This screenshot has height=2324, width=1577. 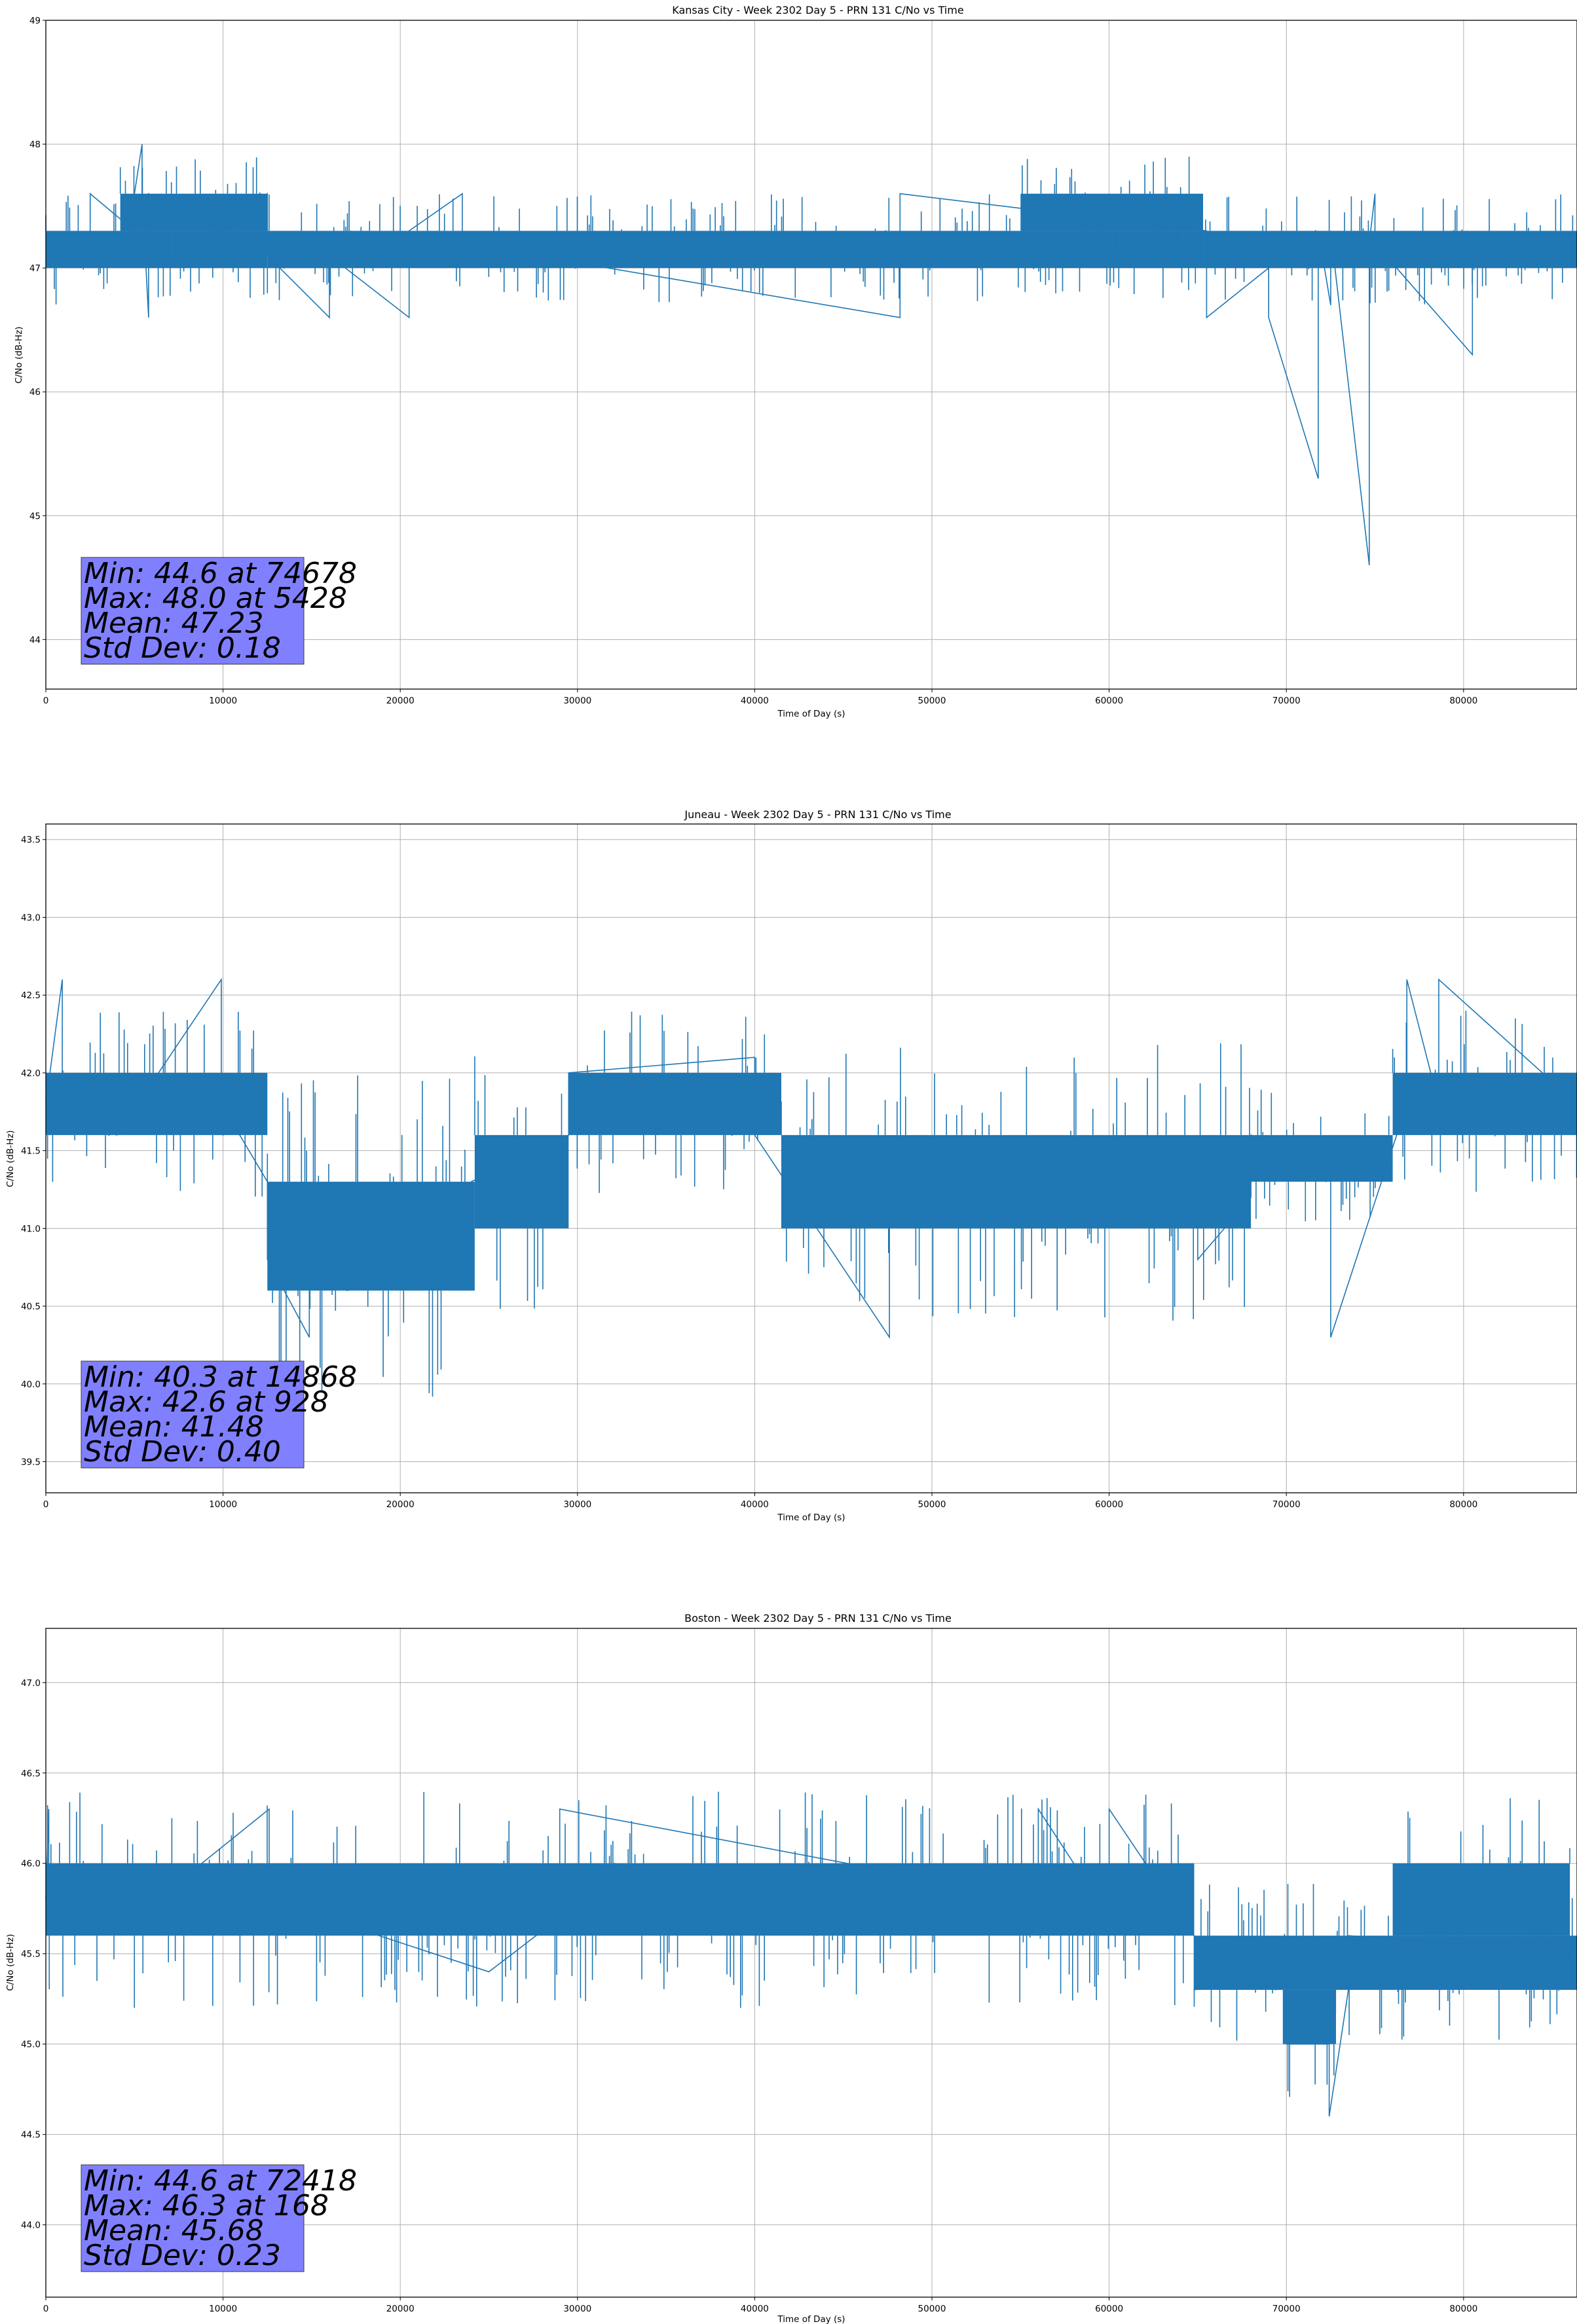 I want to click on y-tick-label: 42.5, so click(x=31, y=995).